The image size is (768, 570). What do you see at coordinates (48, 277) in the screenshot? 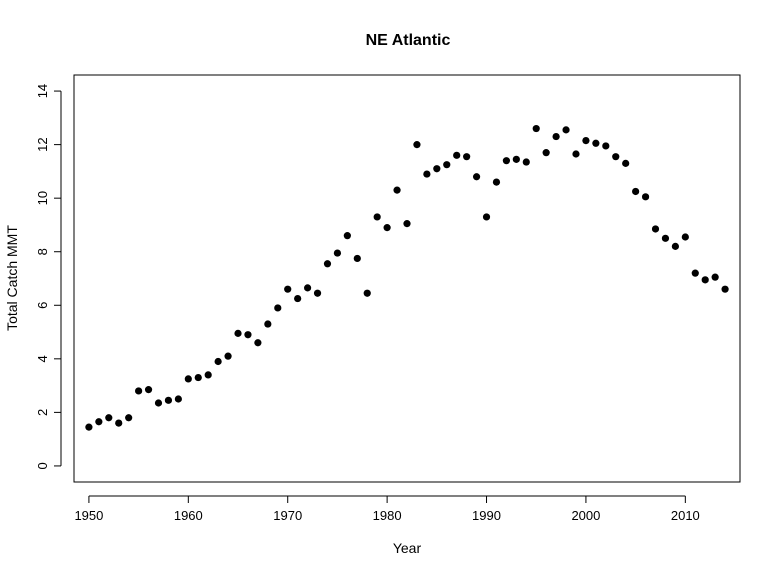
I see `y-axis: 0 2 4 6 8 10 12 14` at bounding box center [48, 277].